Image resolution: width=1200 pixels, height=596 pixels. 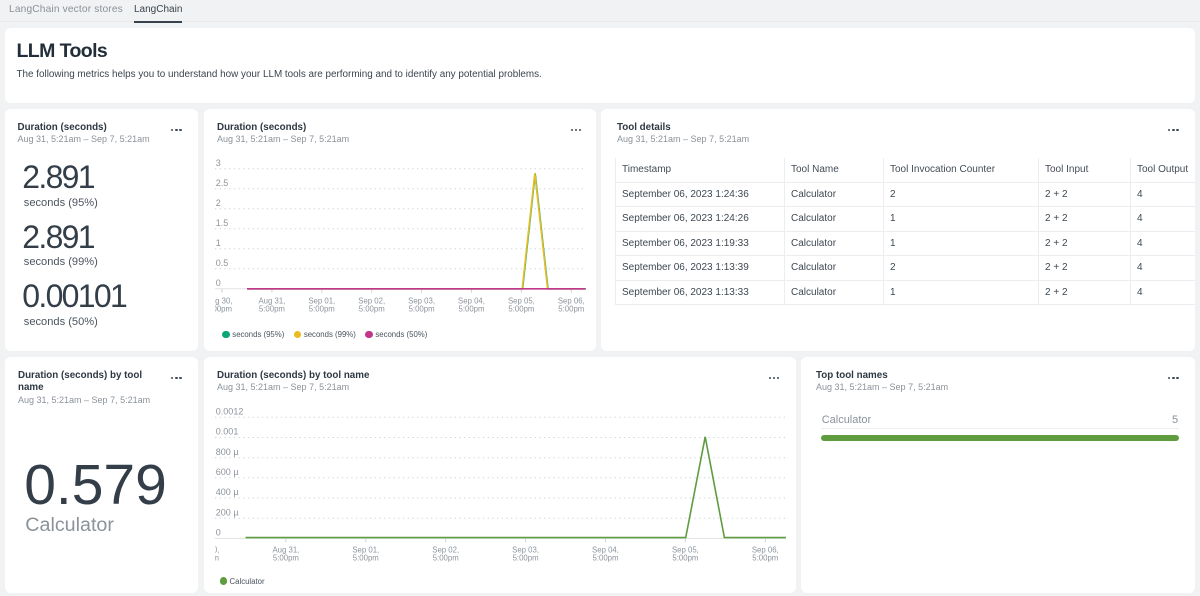 I want to click on svg-text: 200 µ, so click(x=227, y=512).